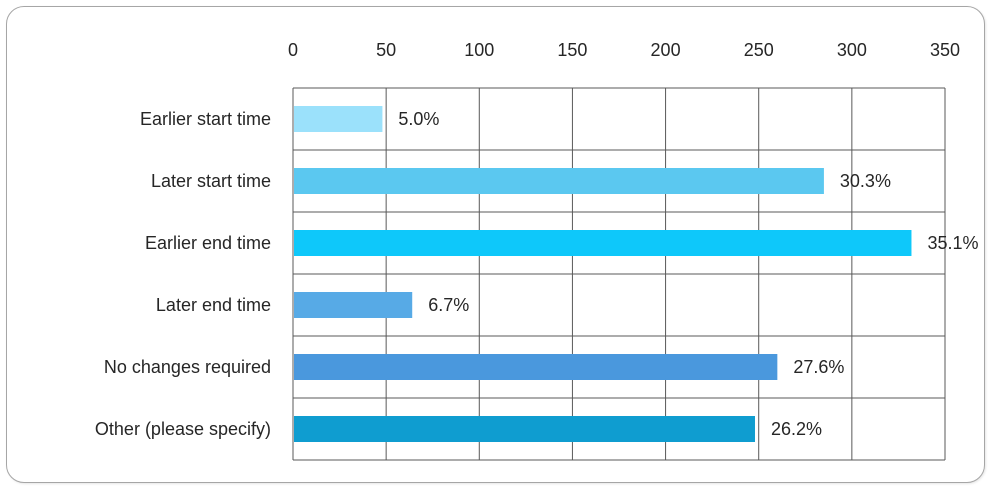 The height and width of the screenshot is (489, 991). Describe the element at coordinates (187, 367) in the screenshot. I see `category-label: No changes required` at that location.